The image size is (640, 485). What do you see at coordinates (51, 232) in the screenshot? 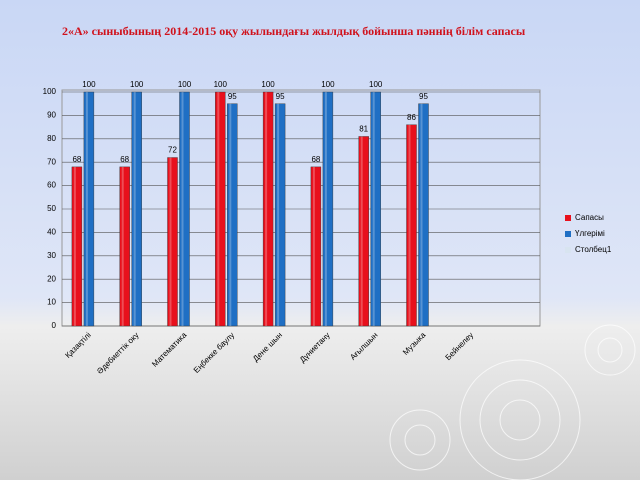
I see `y-tick-label: 40` at bounding box center [51, 232].